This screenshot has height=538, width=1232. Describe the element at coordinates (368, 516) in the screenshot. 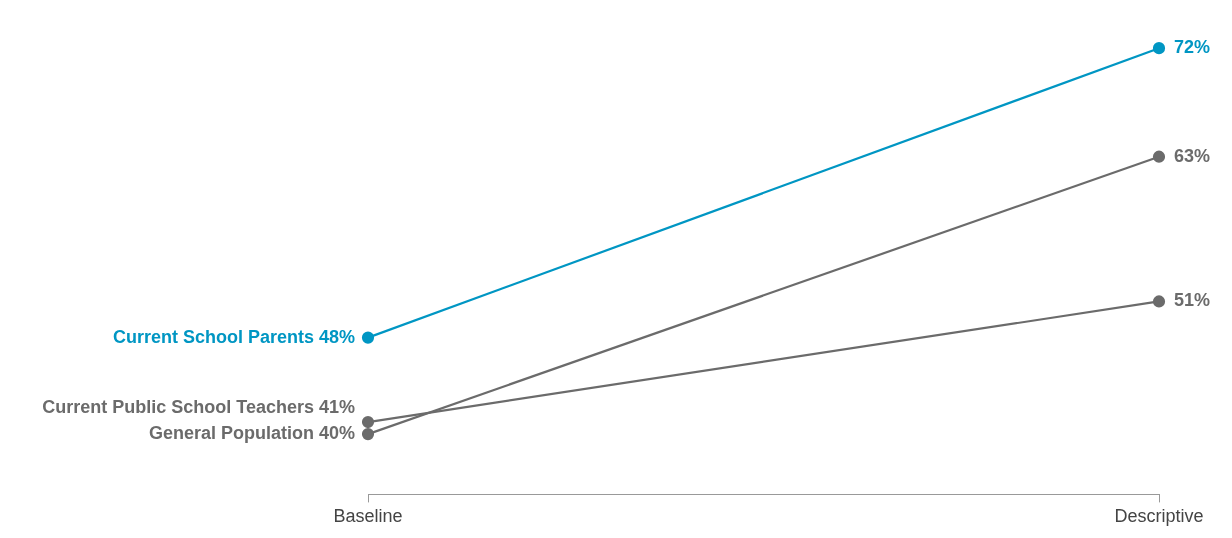

I see `x-tick-label: Baseline` at that location.